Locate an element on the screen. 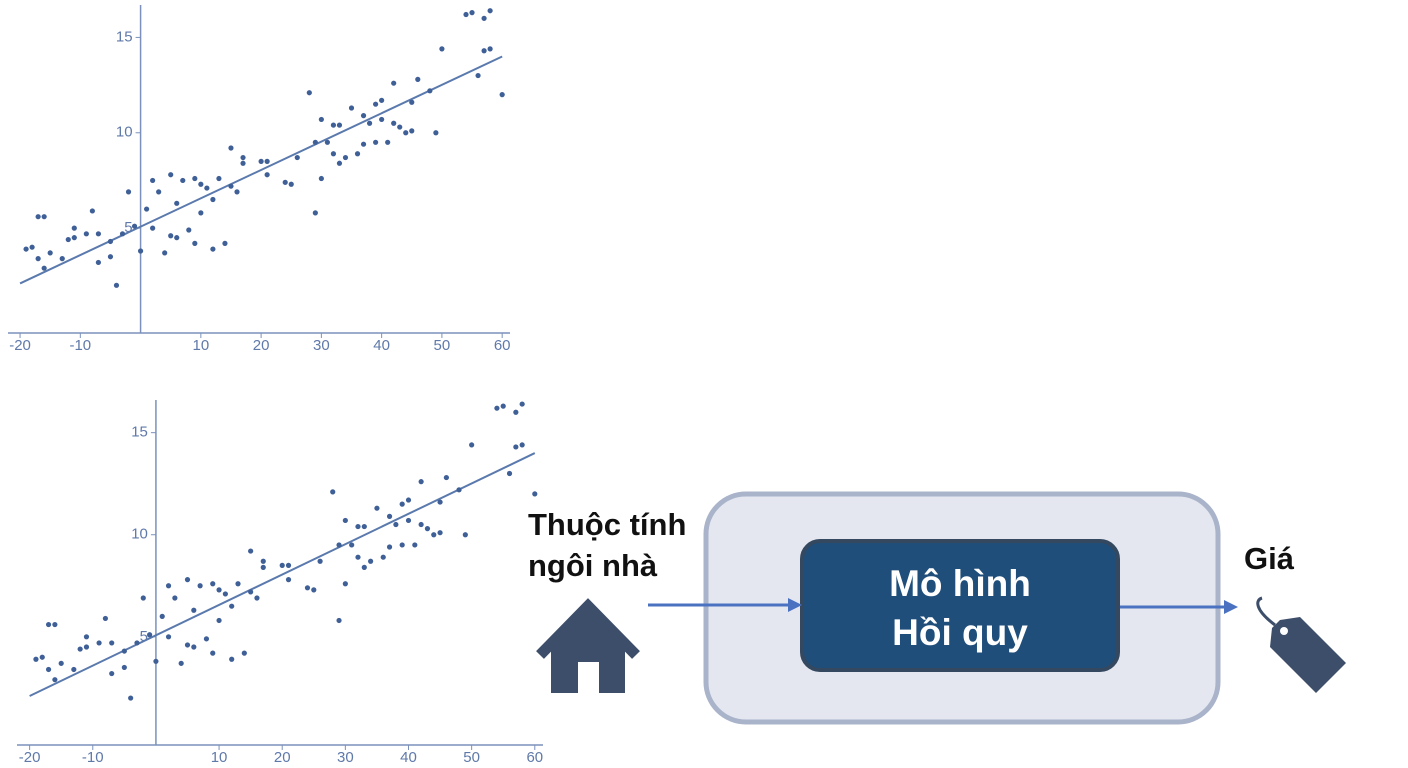 The image size is (1408, 768). model-label: Hồi quy is located at coordinates (960, 632).